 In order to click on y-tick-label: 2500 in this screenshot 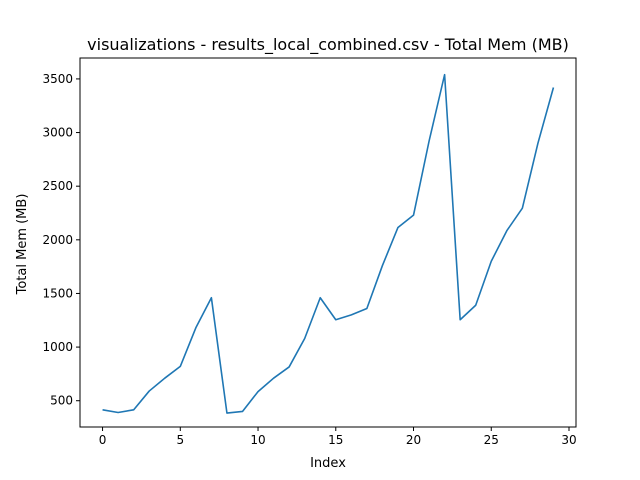, I will do `click(57, 186)`.